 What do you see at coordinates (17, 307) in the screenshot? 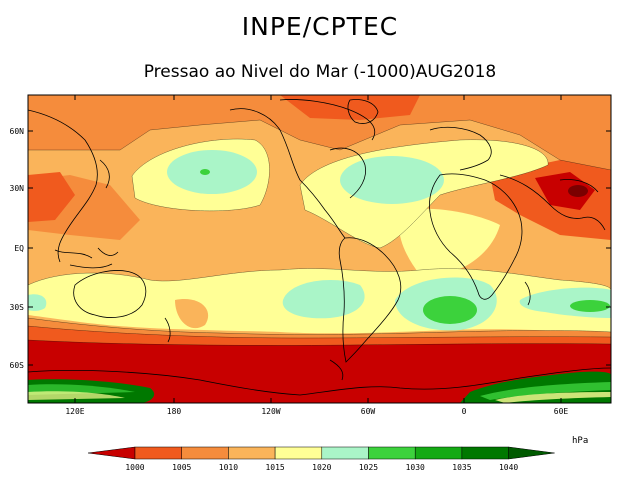
I see `lat-tick-label: 30S` at bounding box center [17, 307].